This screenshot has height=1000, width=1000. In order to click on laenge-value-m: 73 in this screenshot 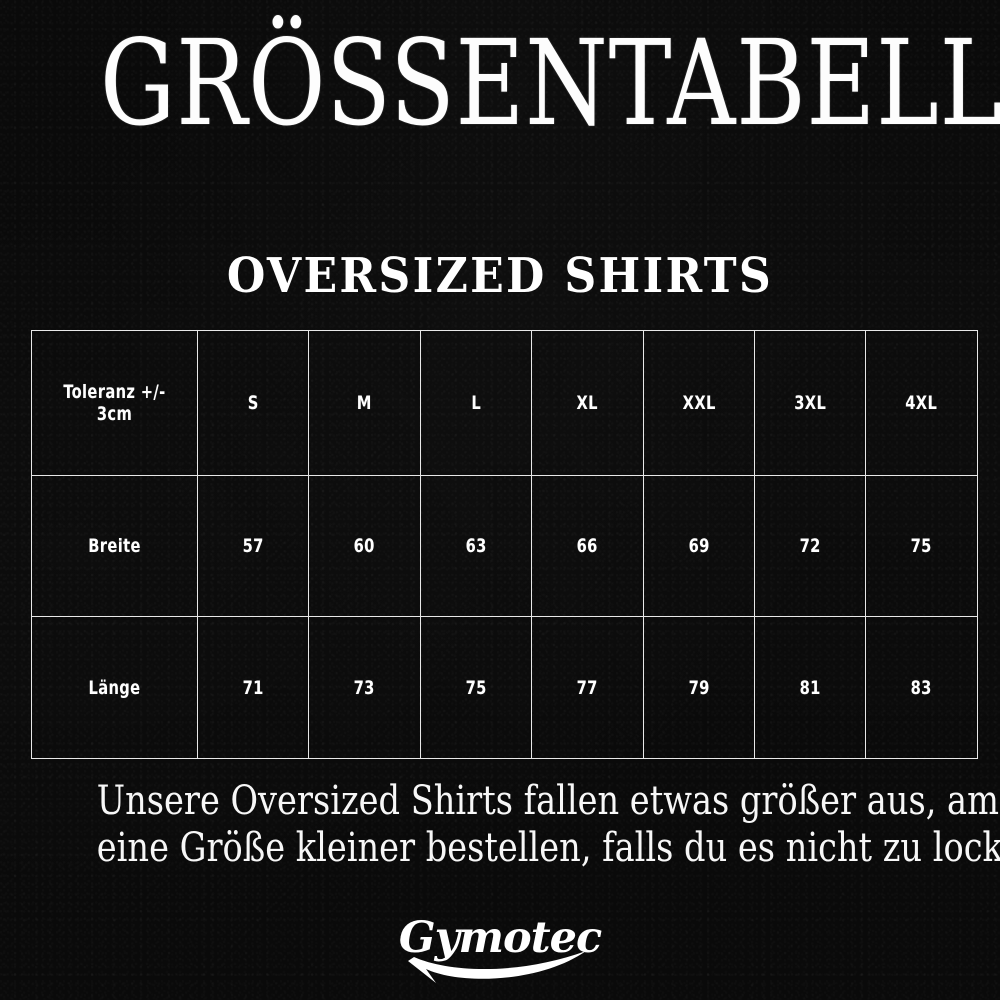, I will do `click(365, 687)`.